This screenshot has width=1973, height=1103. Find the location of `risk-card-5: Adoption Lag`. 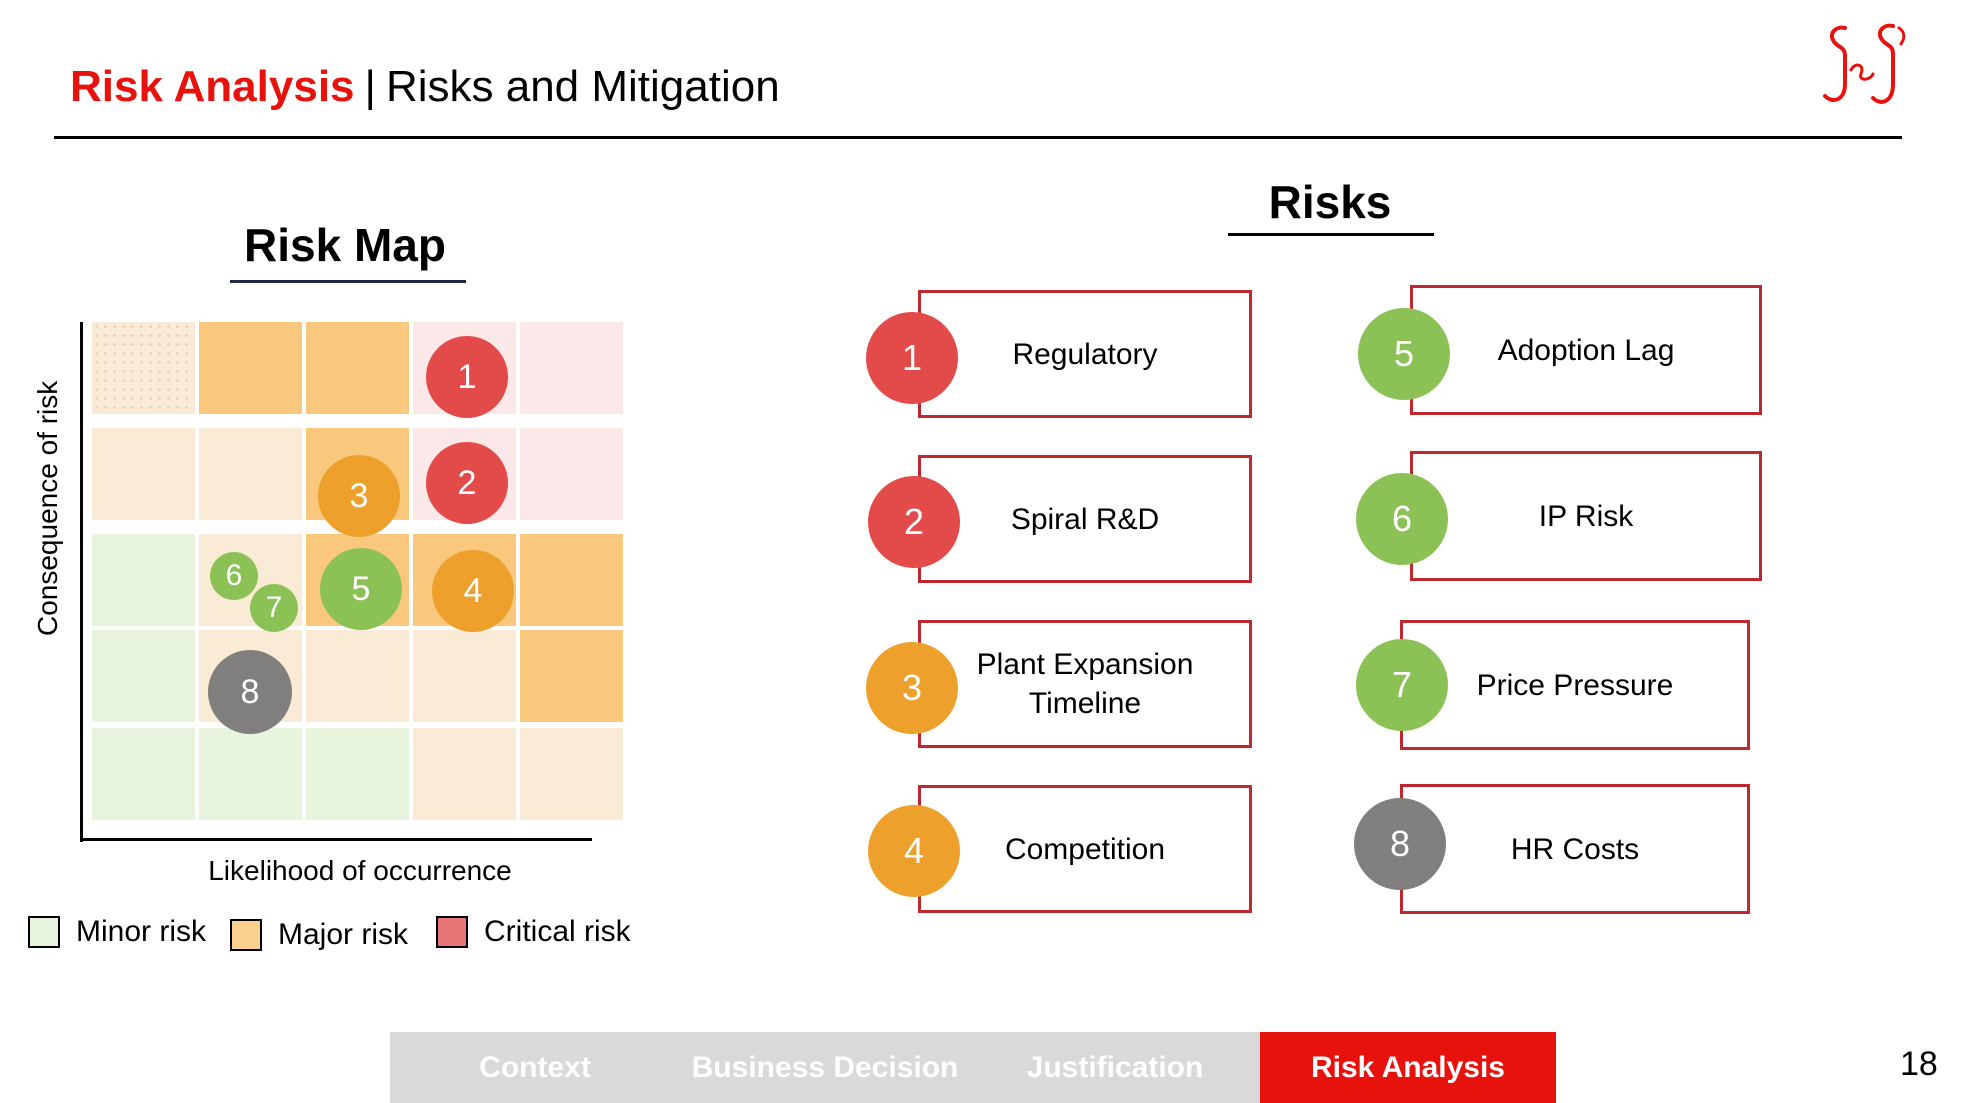

risk-card-5: Adoption Lag is located at coordinates (1586, 350).